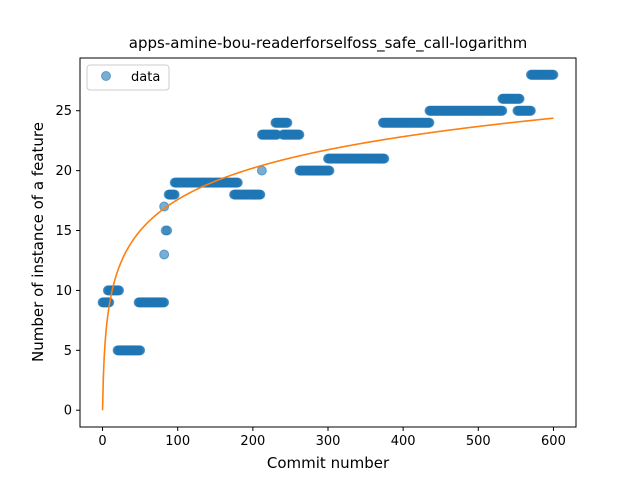 The width and height of the screenshot is (640, 480). What do you see at coordinates (106, 76) in the screenshot?
I see `legend-marker` at bounding box center [106, 76].